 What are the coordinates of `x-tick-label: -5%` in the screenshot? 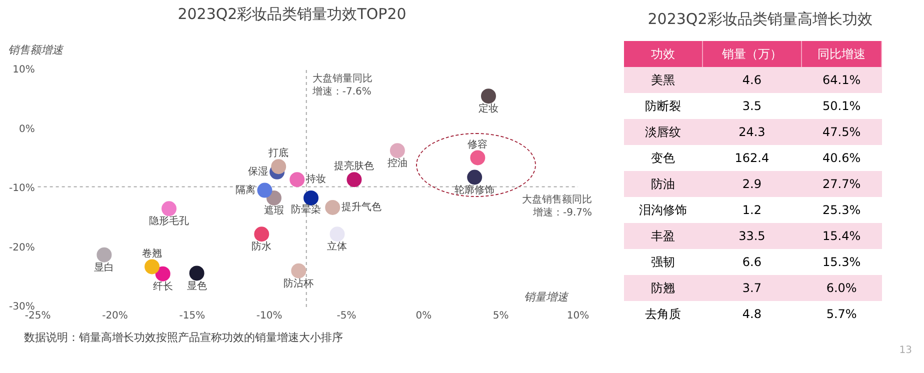 It's located at (346, 316).